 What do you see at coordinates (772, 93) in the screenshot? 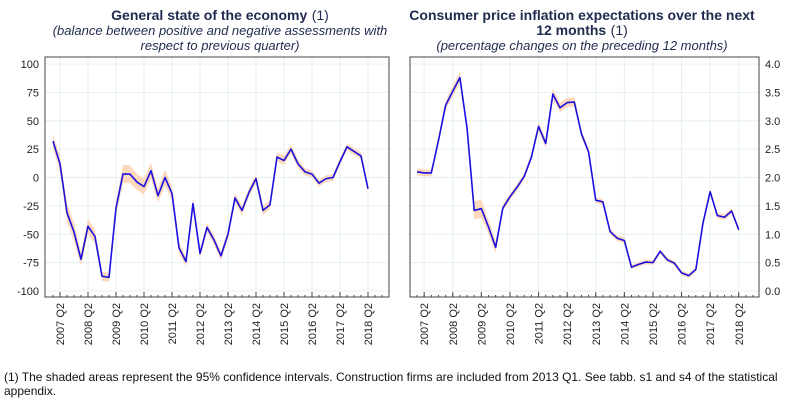
I see `right-ytick-label: 3.5` at bounding box center [772, 93].